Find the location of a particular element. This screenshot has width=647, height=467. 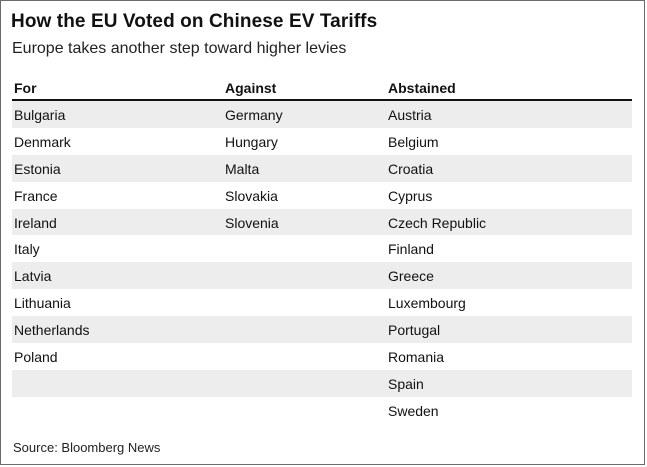

table-cell-abstained: Finland is located at coordinates (411, 249).